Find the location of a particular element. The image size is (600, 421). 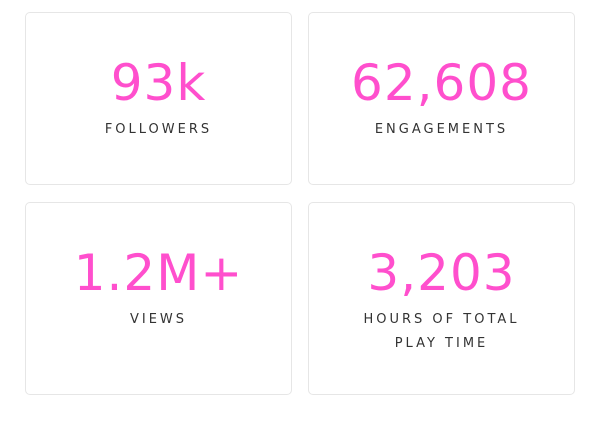

stat-value: 93k is located at coordinates (158, 83).